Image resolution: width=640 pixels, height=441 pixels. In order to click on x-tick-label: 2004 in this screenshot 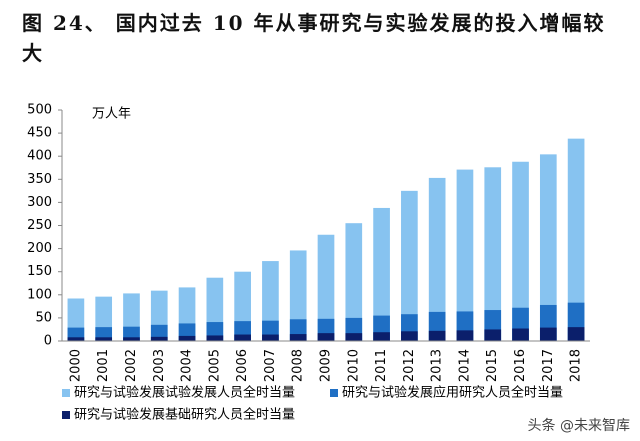, I will do `click(187, 365)`.